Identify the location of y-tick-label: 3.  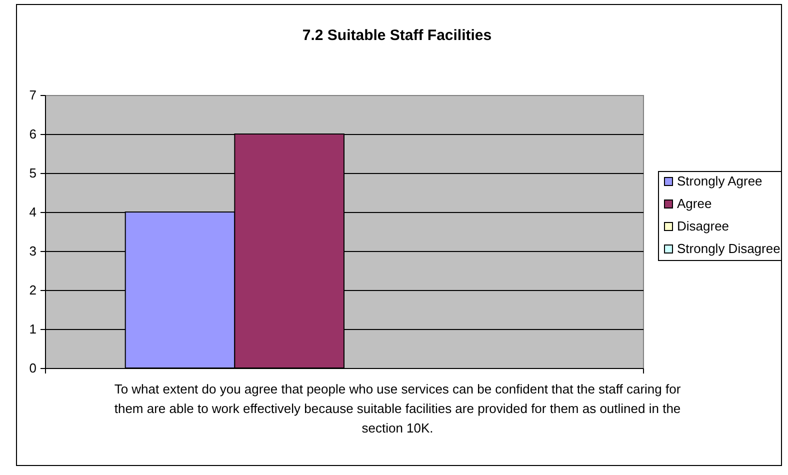
(32, 251).